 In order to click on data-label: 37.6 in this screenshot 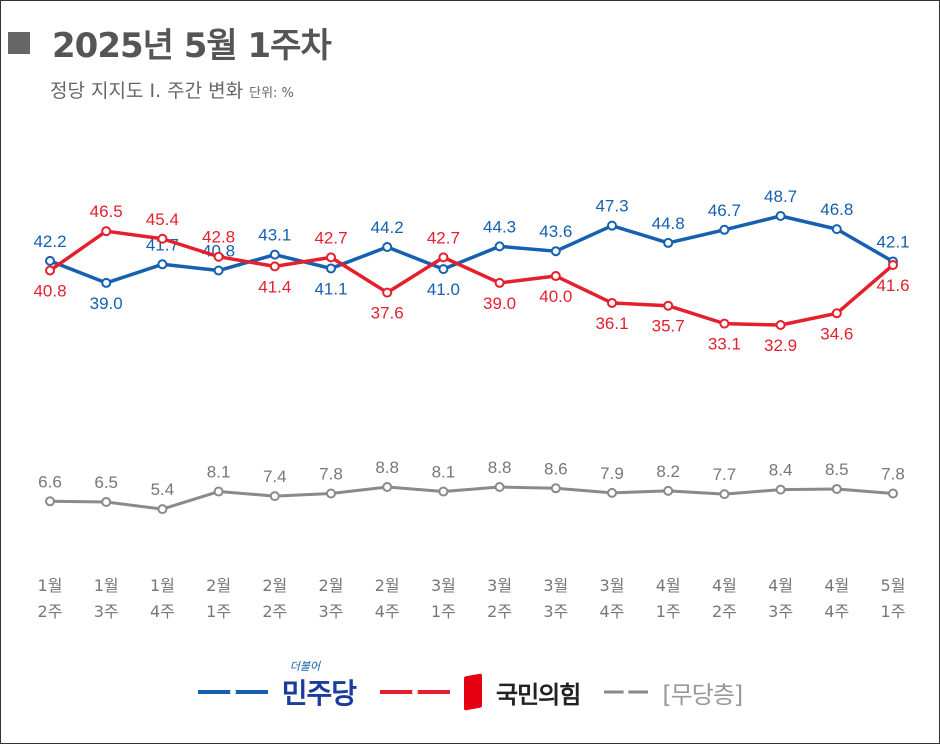, I will do `click(387, 313)`.